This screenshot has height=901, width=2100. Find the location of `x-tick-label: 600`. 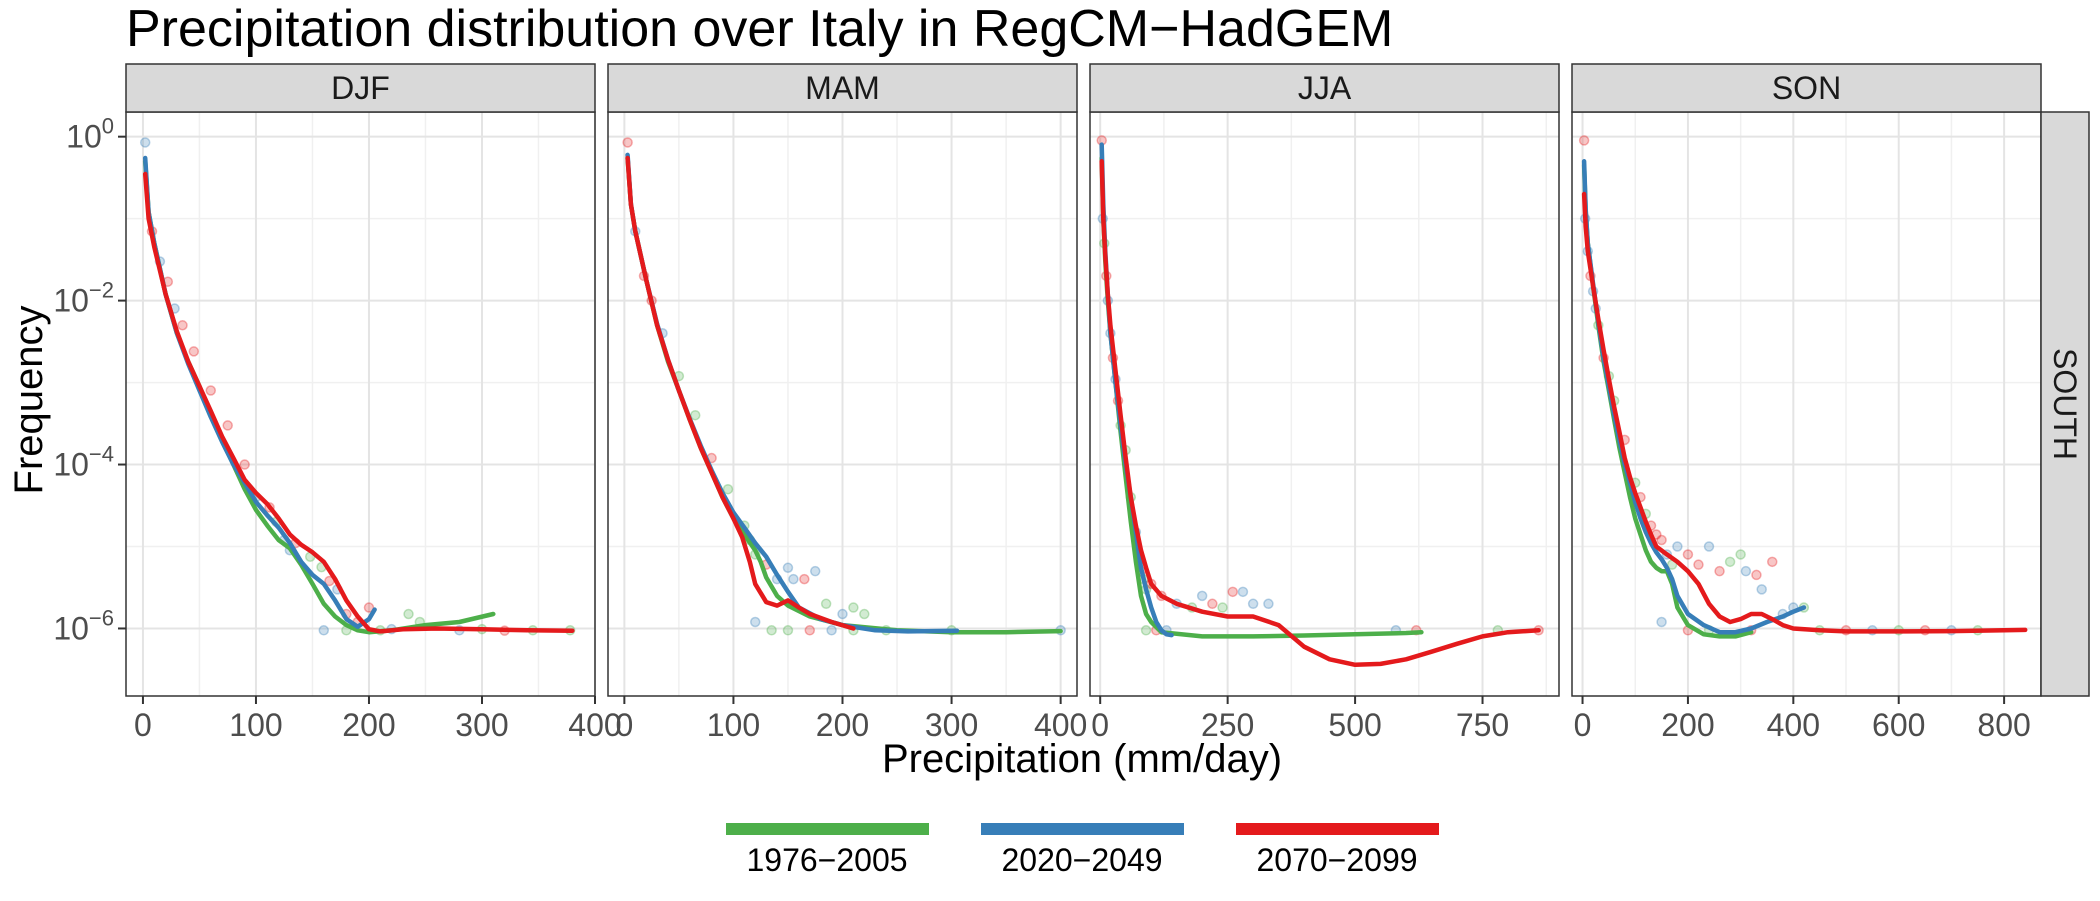

x-tick-label: 600 is located at coordinates (1898, 725).